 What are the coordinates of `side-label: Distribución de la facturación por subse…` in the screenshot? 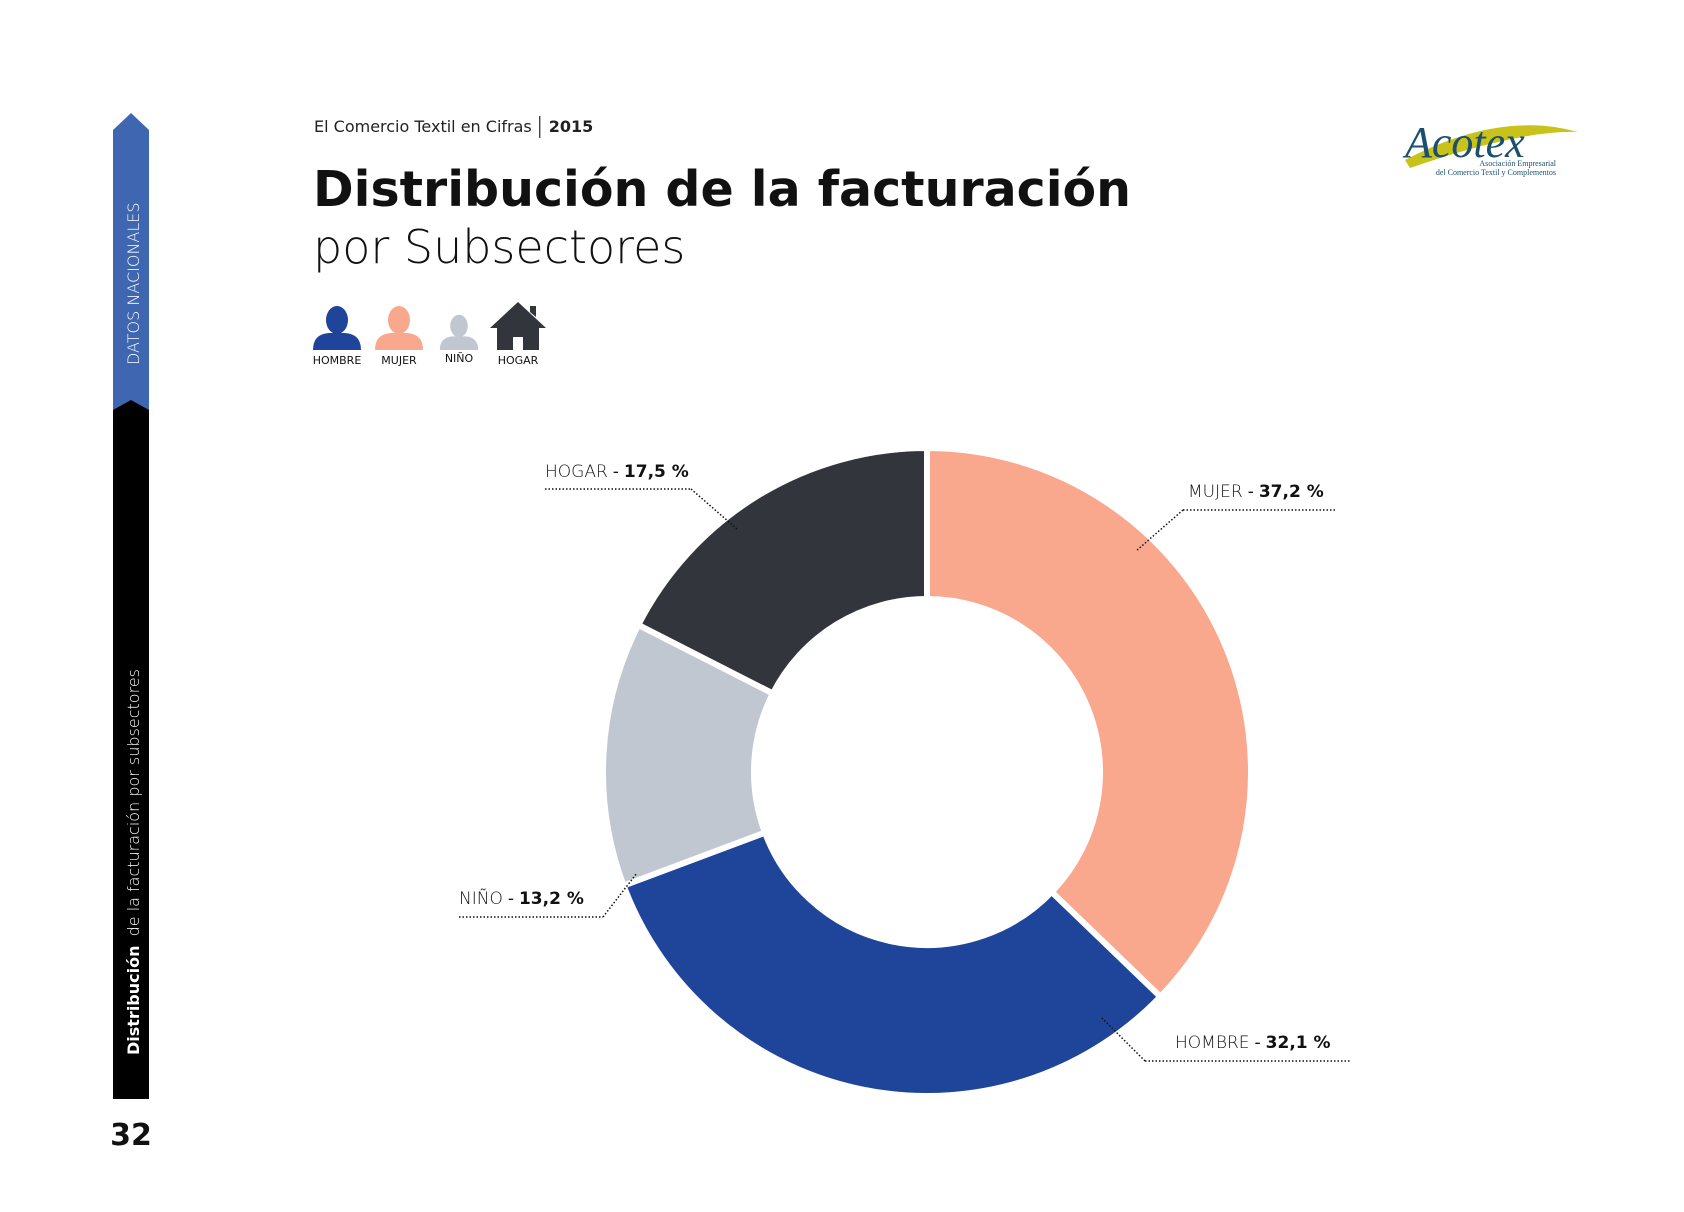 It's located at (133, 862).